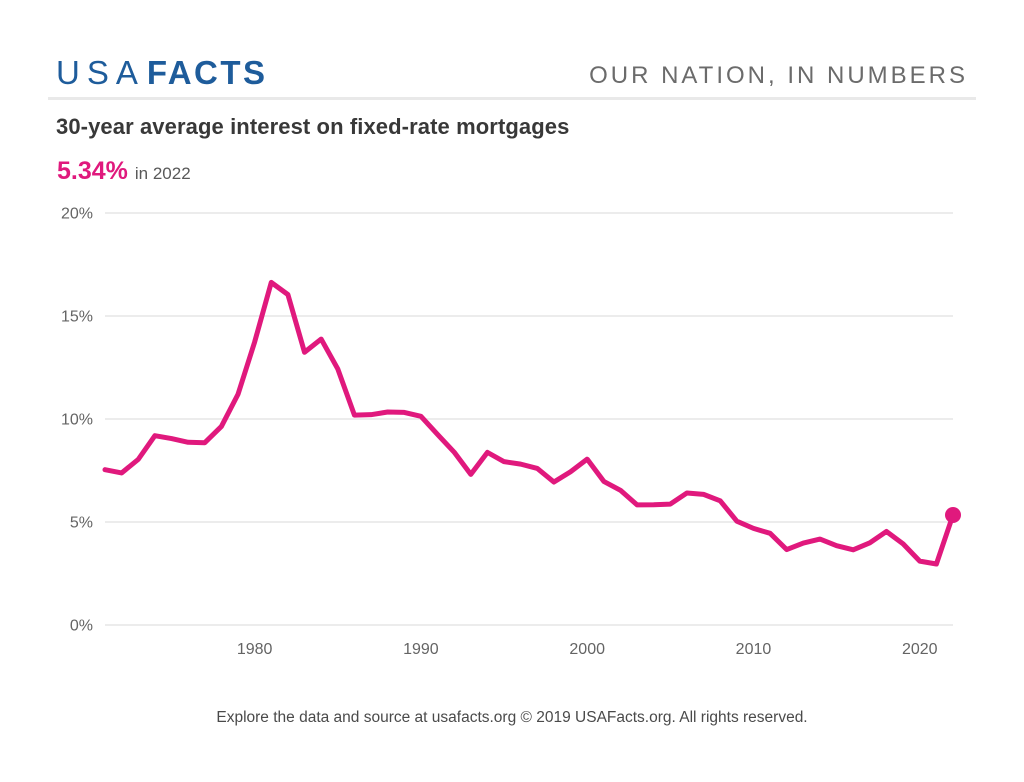 This screenshot has width=1024, height=782. What do you see at coordinates (162, 173) in the screenshot?
I see `stat-context: in 2022` at bounding box center [162, 173].